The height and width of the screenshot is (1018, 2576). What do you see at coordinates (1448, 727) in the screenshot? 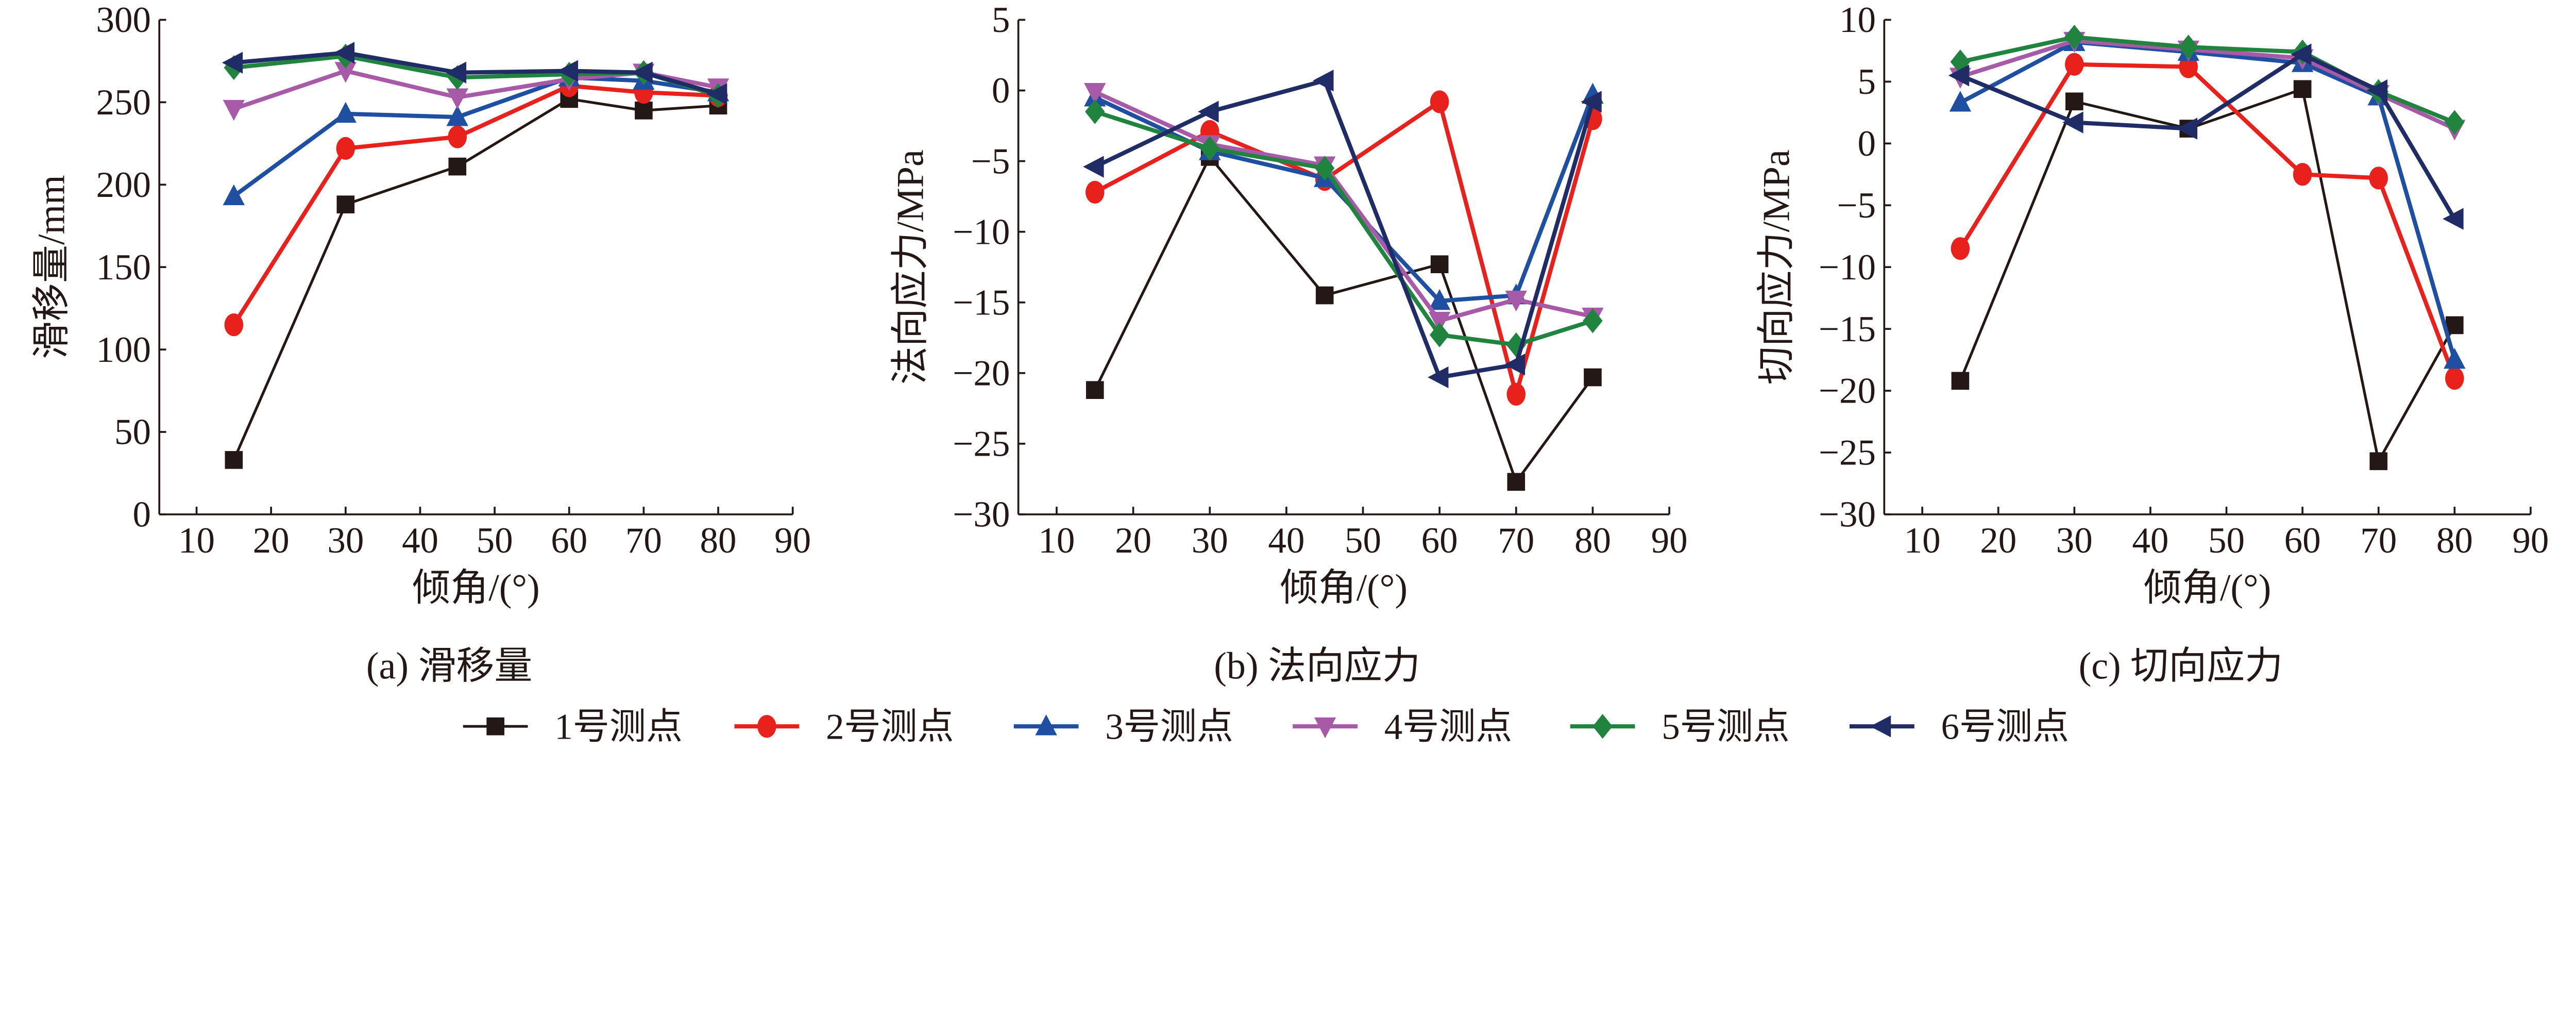
I see `legend-label: 4号测点` at bounding box center [1448, 727].